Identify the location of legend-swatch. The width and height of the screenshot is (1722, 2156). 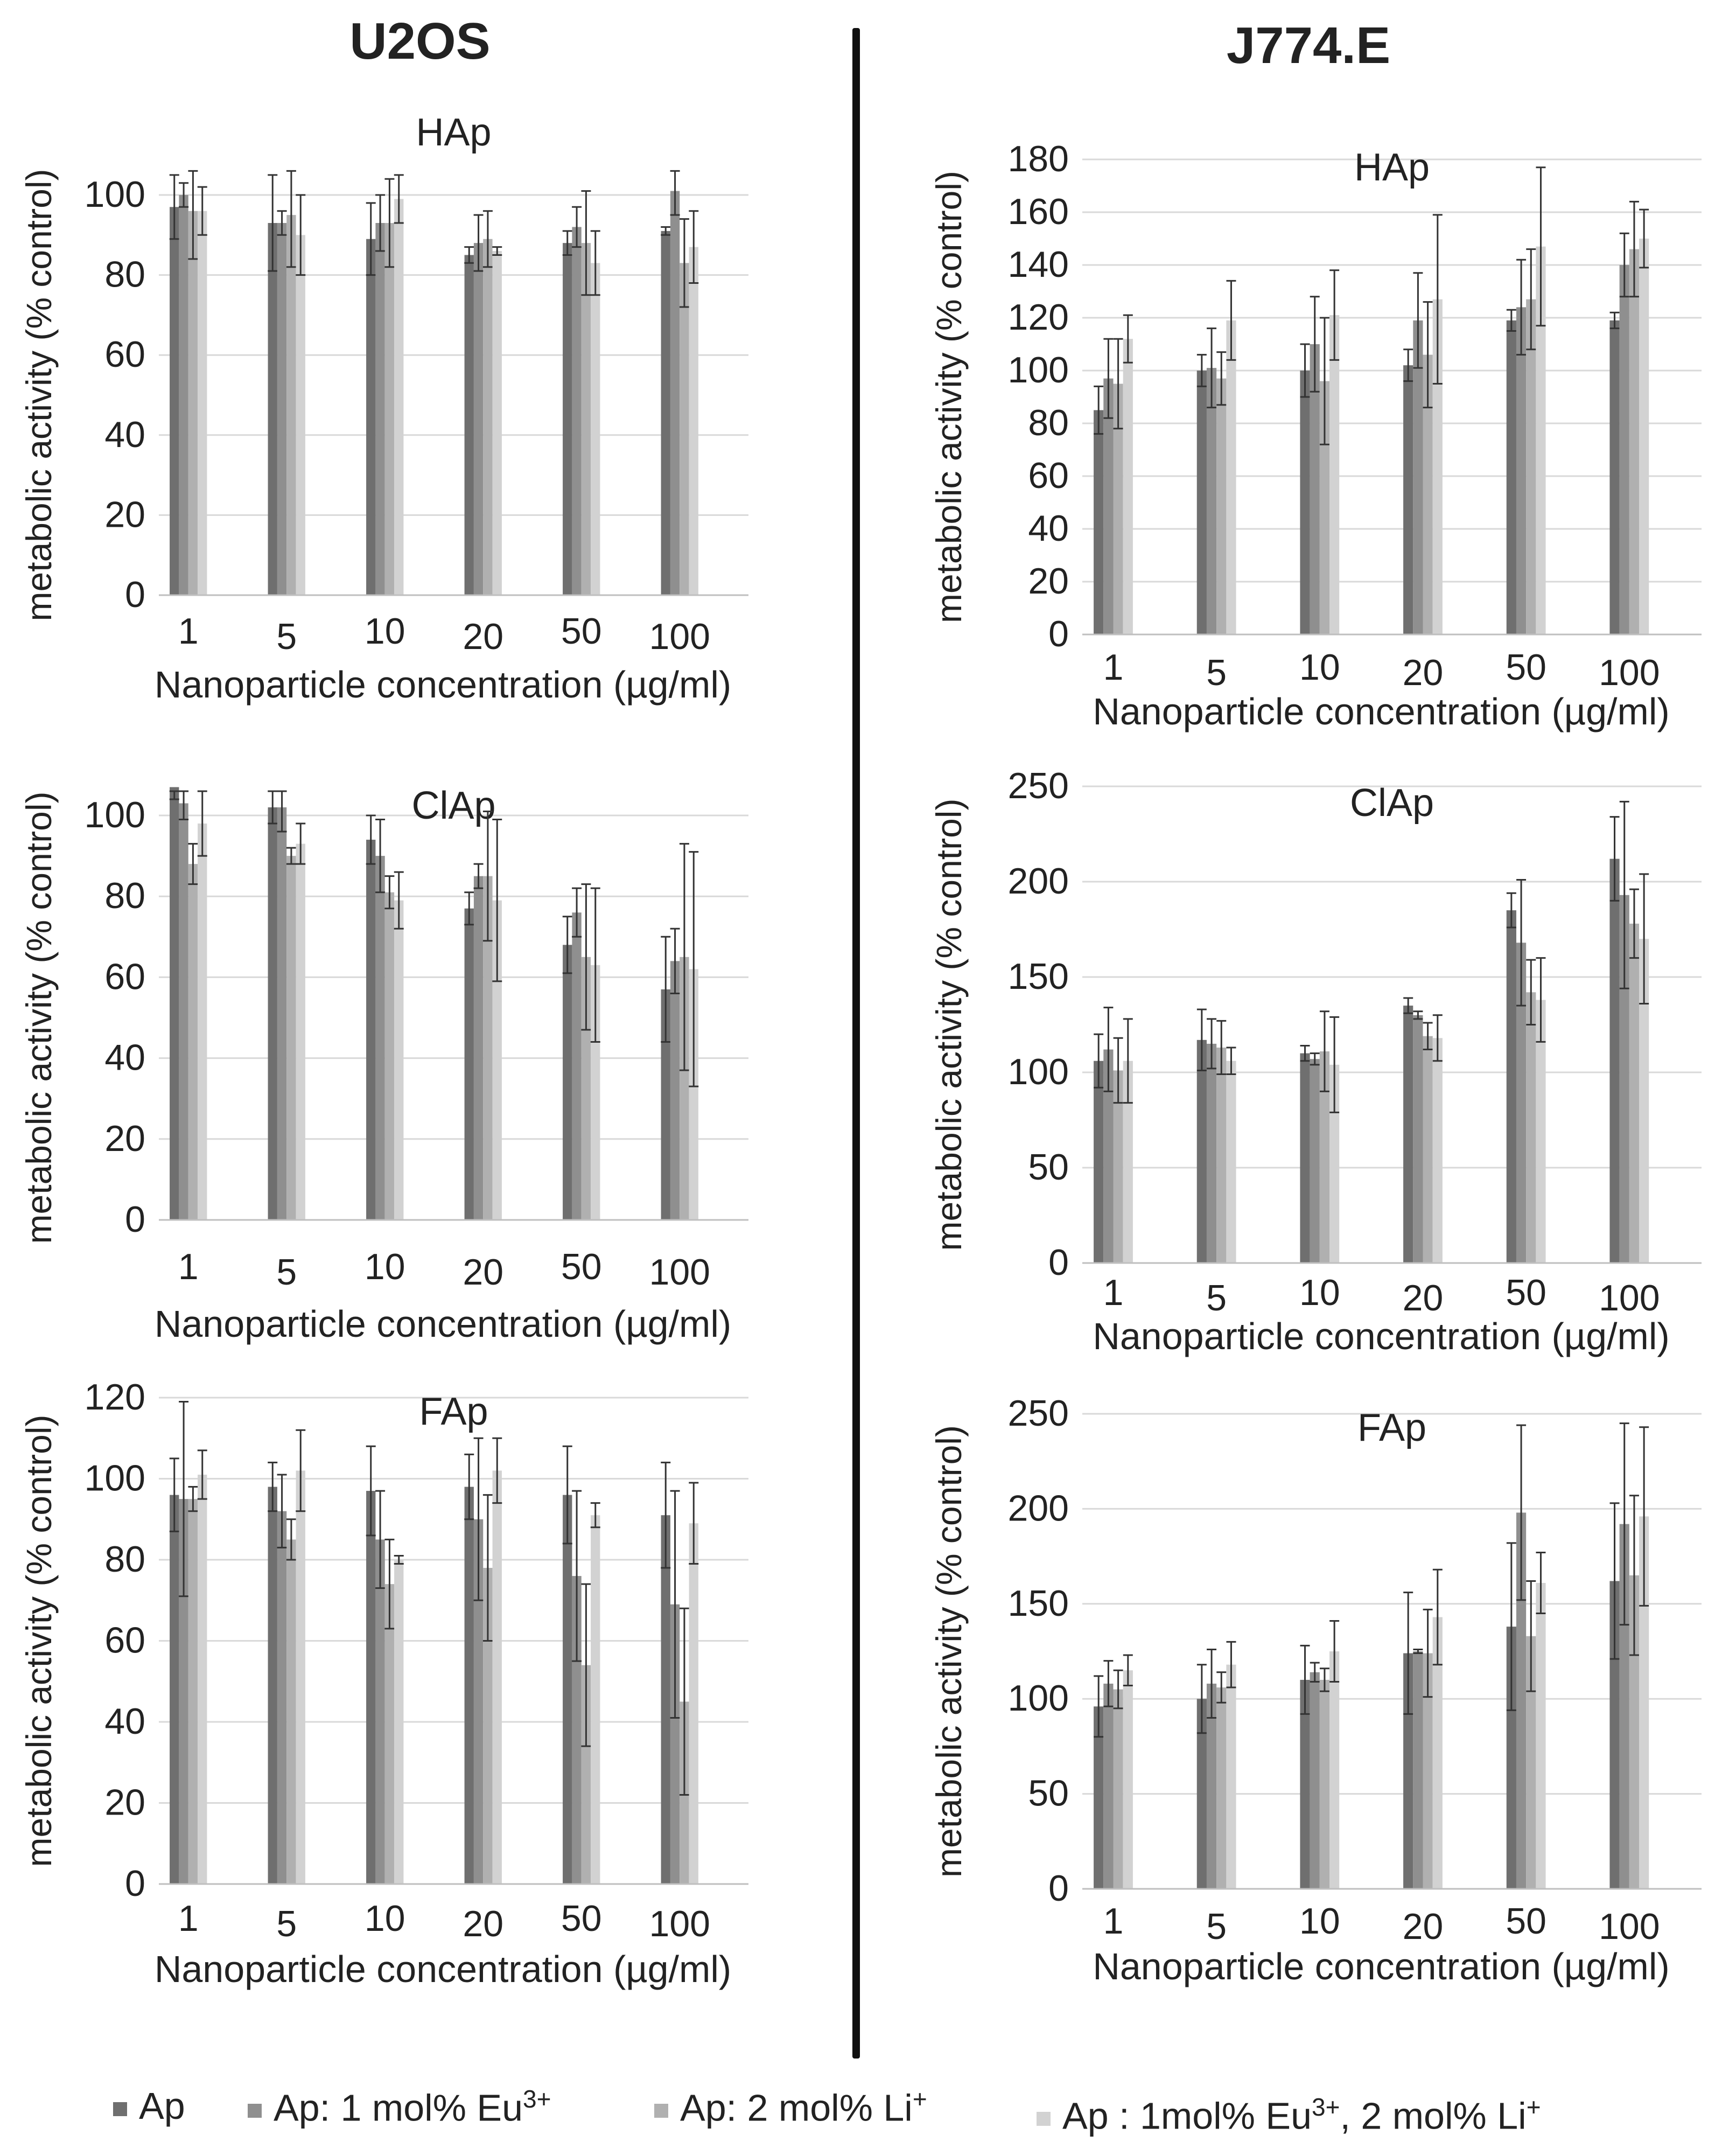
(1044, 2118).